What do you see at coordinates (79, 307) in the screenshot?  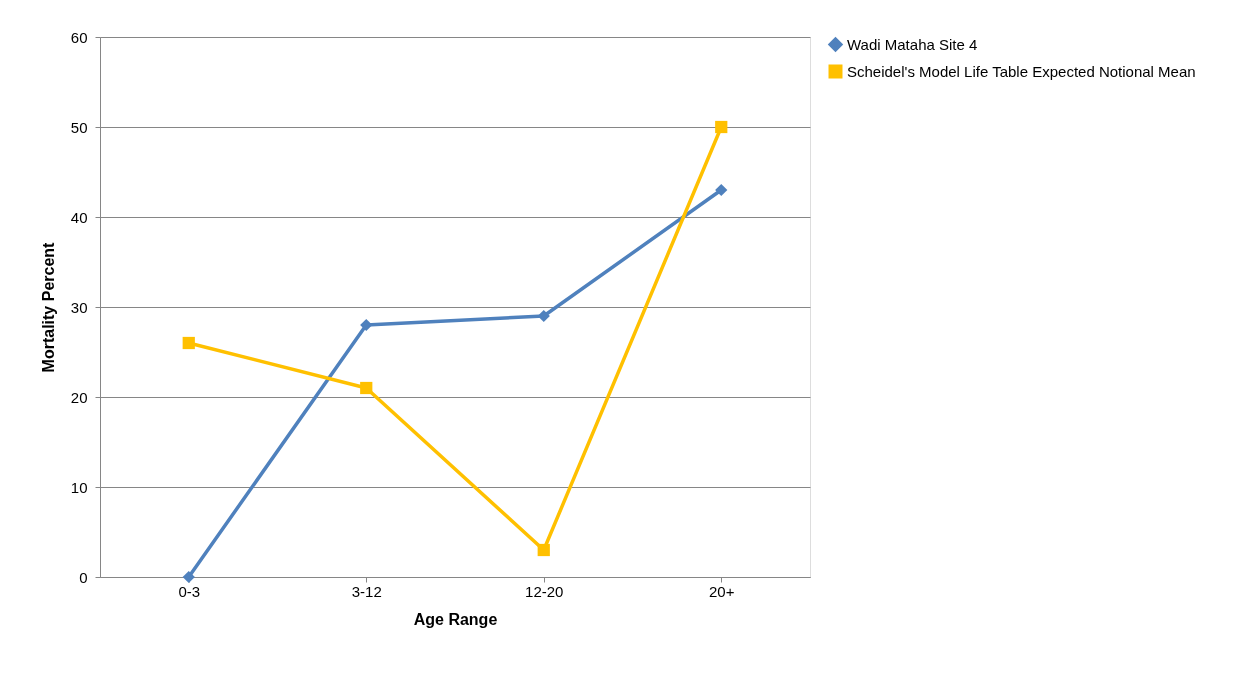 I see `y-tick-label: 30` at bounding box center [79, 307].